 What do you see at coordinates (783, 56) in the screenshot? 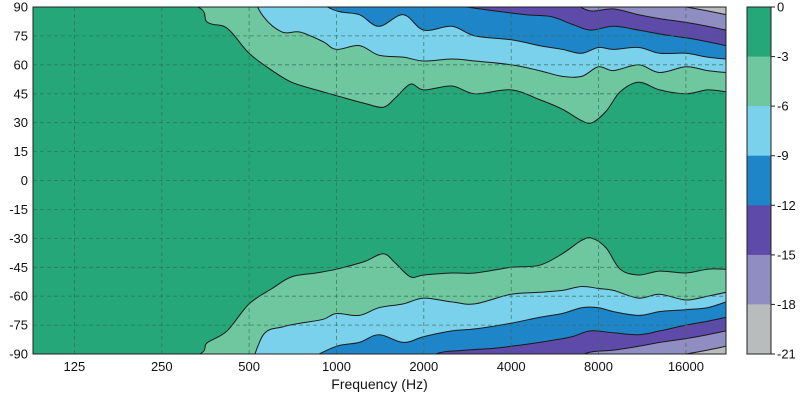
I see `colorbar-label: -3` at bounding box center [783, 56].